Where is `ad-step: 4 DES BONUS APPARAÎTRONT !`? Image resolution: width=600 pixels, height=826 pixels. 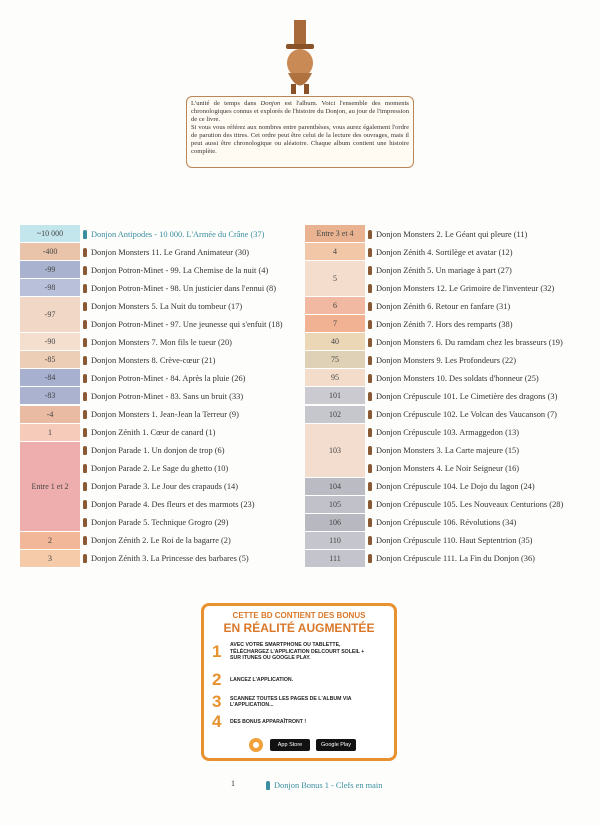
ad-step: 4 DES BONUS APPARAÎTRONT ! is located at coordinates (291, 722).